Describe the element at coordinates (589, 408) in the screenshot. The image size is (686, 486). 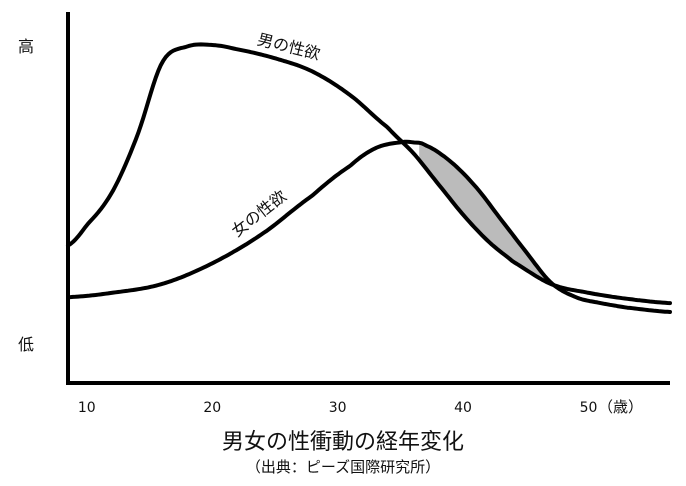
I see `x-tick-label: 50` at that location.